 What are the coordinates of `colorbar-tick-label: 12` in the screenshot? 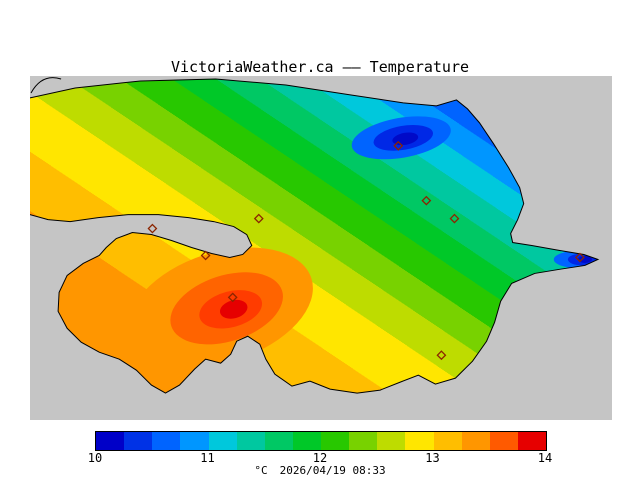 It's located at (320, 458).